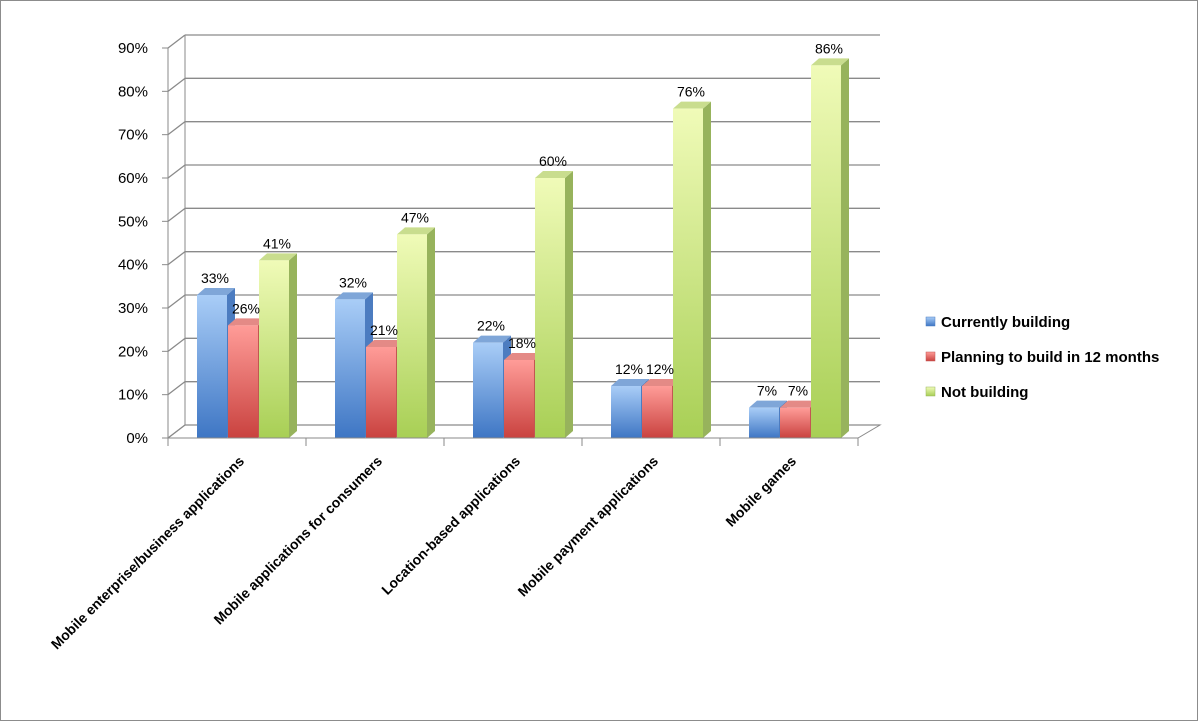 Image resolution: width=1200 pixels, height=723 pixels. Describe the element at coordinates (246, 308) in the screenshot. I see `data-label: 26%` at that location.